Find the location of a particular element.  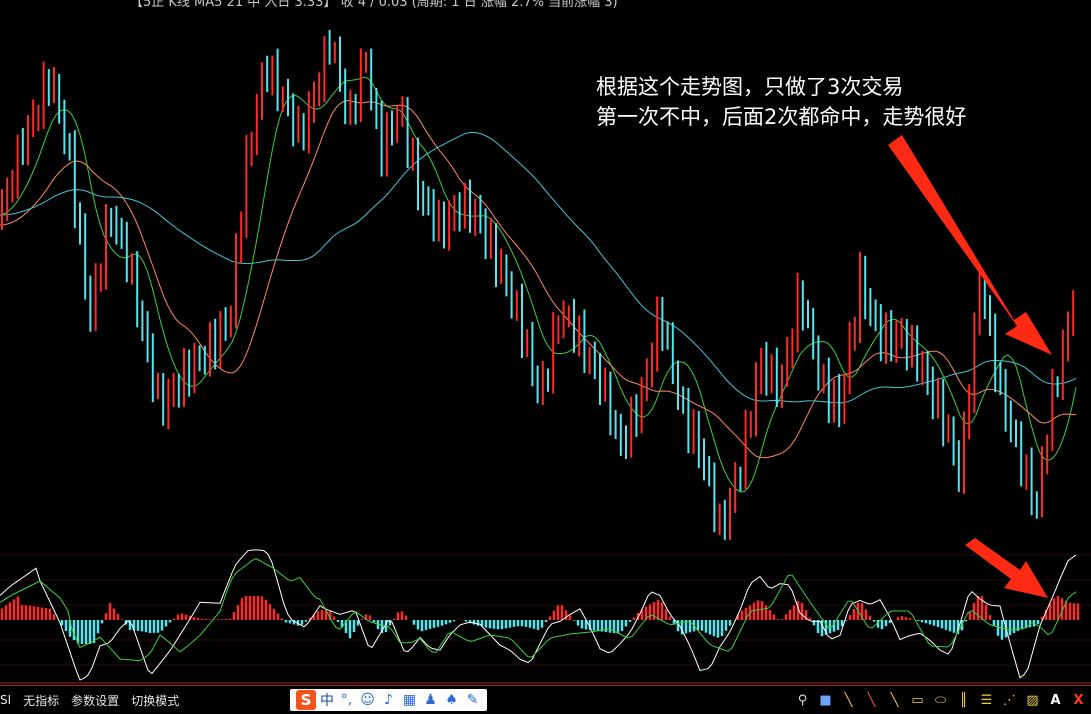

annotation-line-1: 根据这个走势图，只做了3次交易 is located at coordinates (750, 87).